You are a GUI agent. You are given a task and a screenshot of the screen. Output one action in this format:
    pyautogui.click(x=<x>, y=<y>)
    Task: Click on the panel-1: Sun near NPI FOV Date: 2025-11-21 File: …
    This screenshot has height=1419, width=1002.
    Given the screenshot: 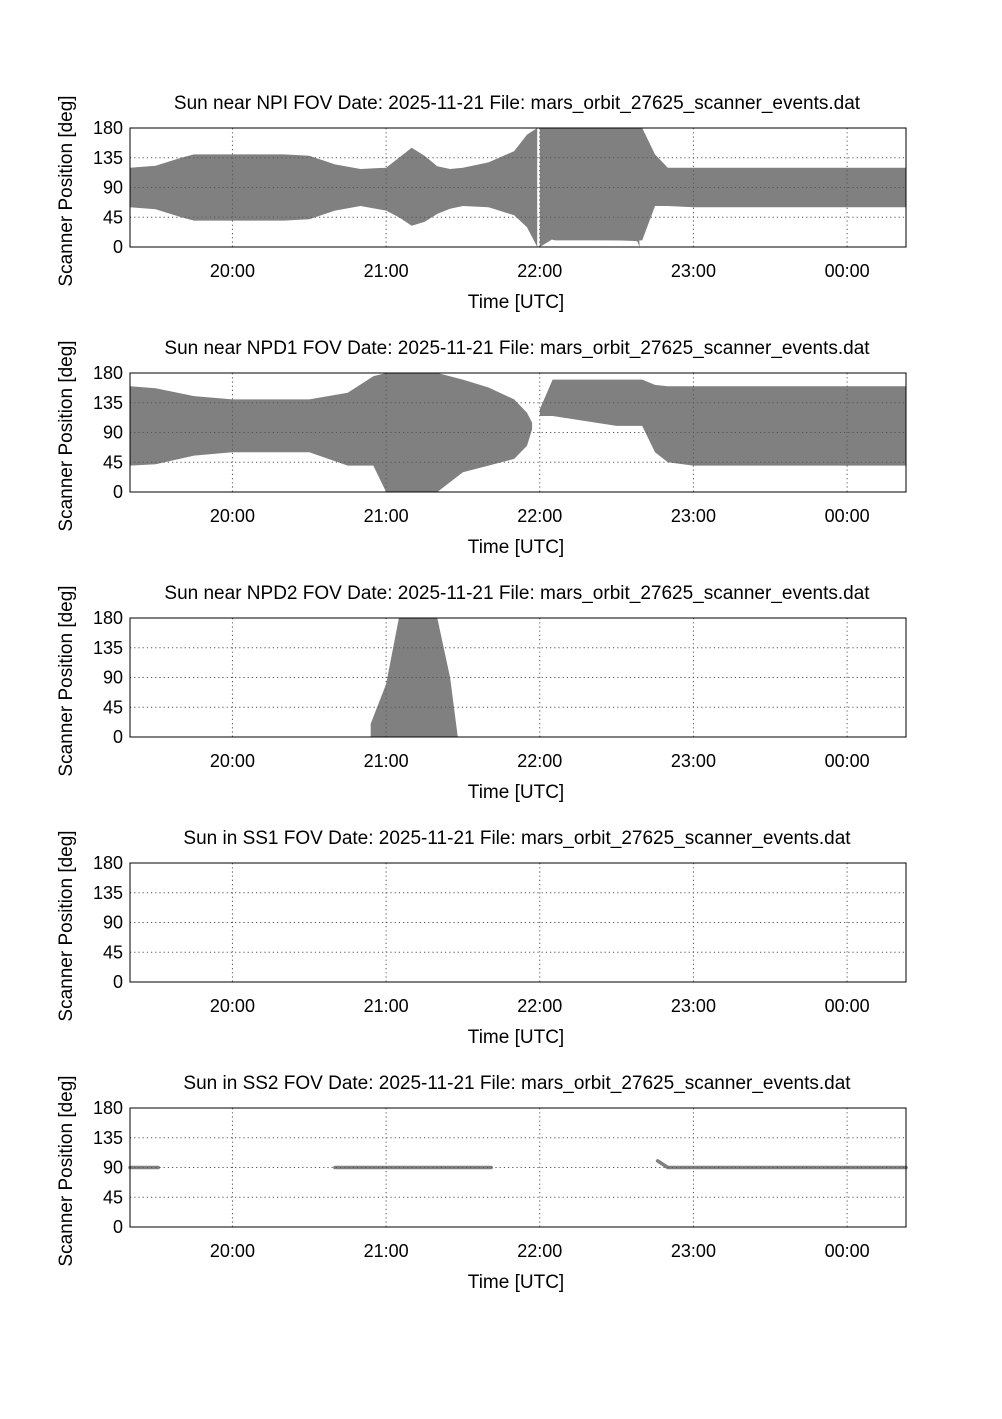 What is the action you would take?
    pyautogui.click(x=481, y=203)
    